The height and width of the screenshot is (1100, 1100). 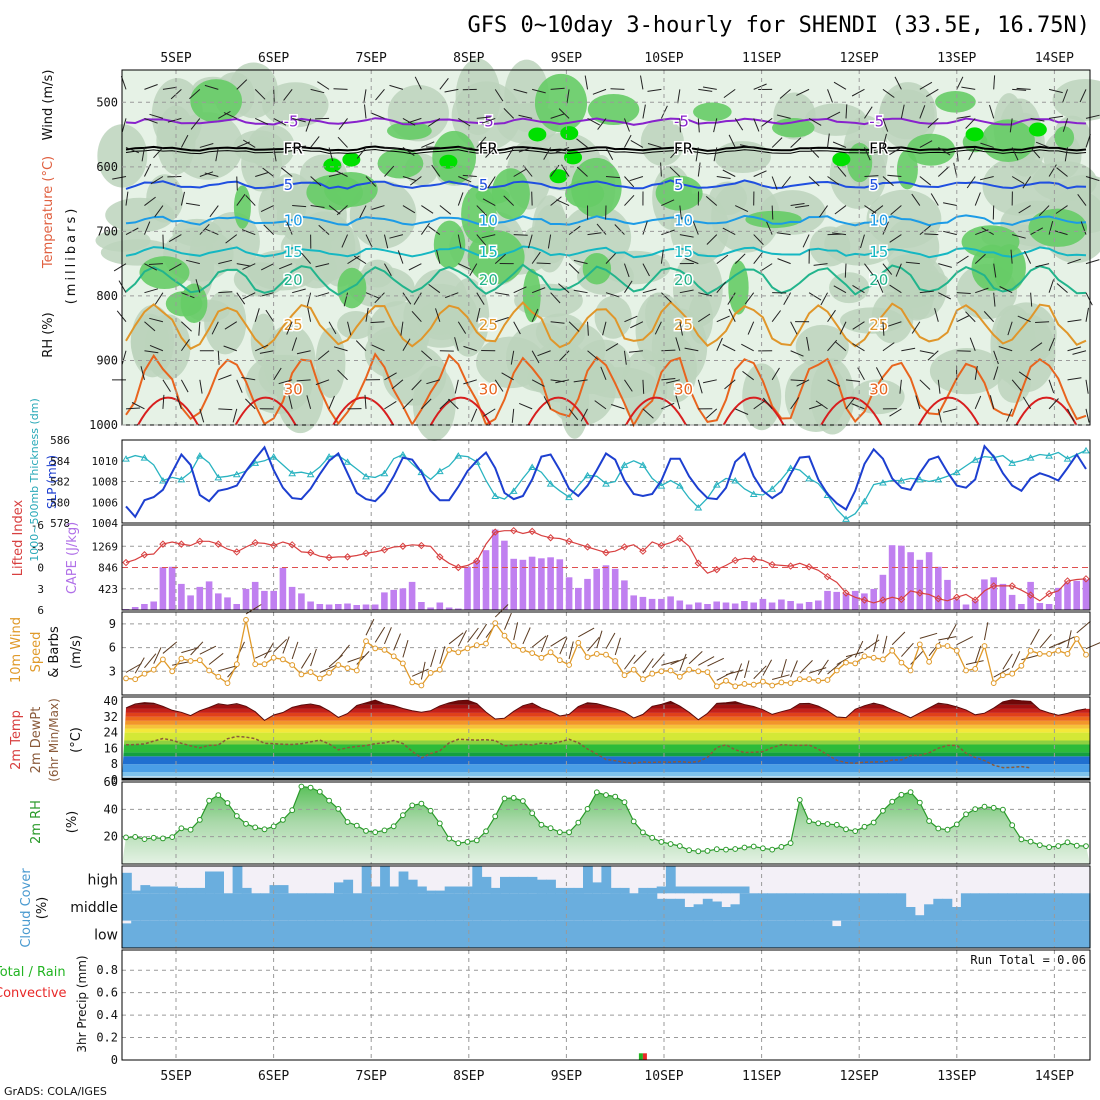 What do you see at coordinates (54, 740) in the screenshot?
I see `minmax-axis-label: (6hr Min/Max)` at bounding box center [54, 740].